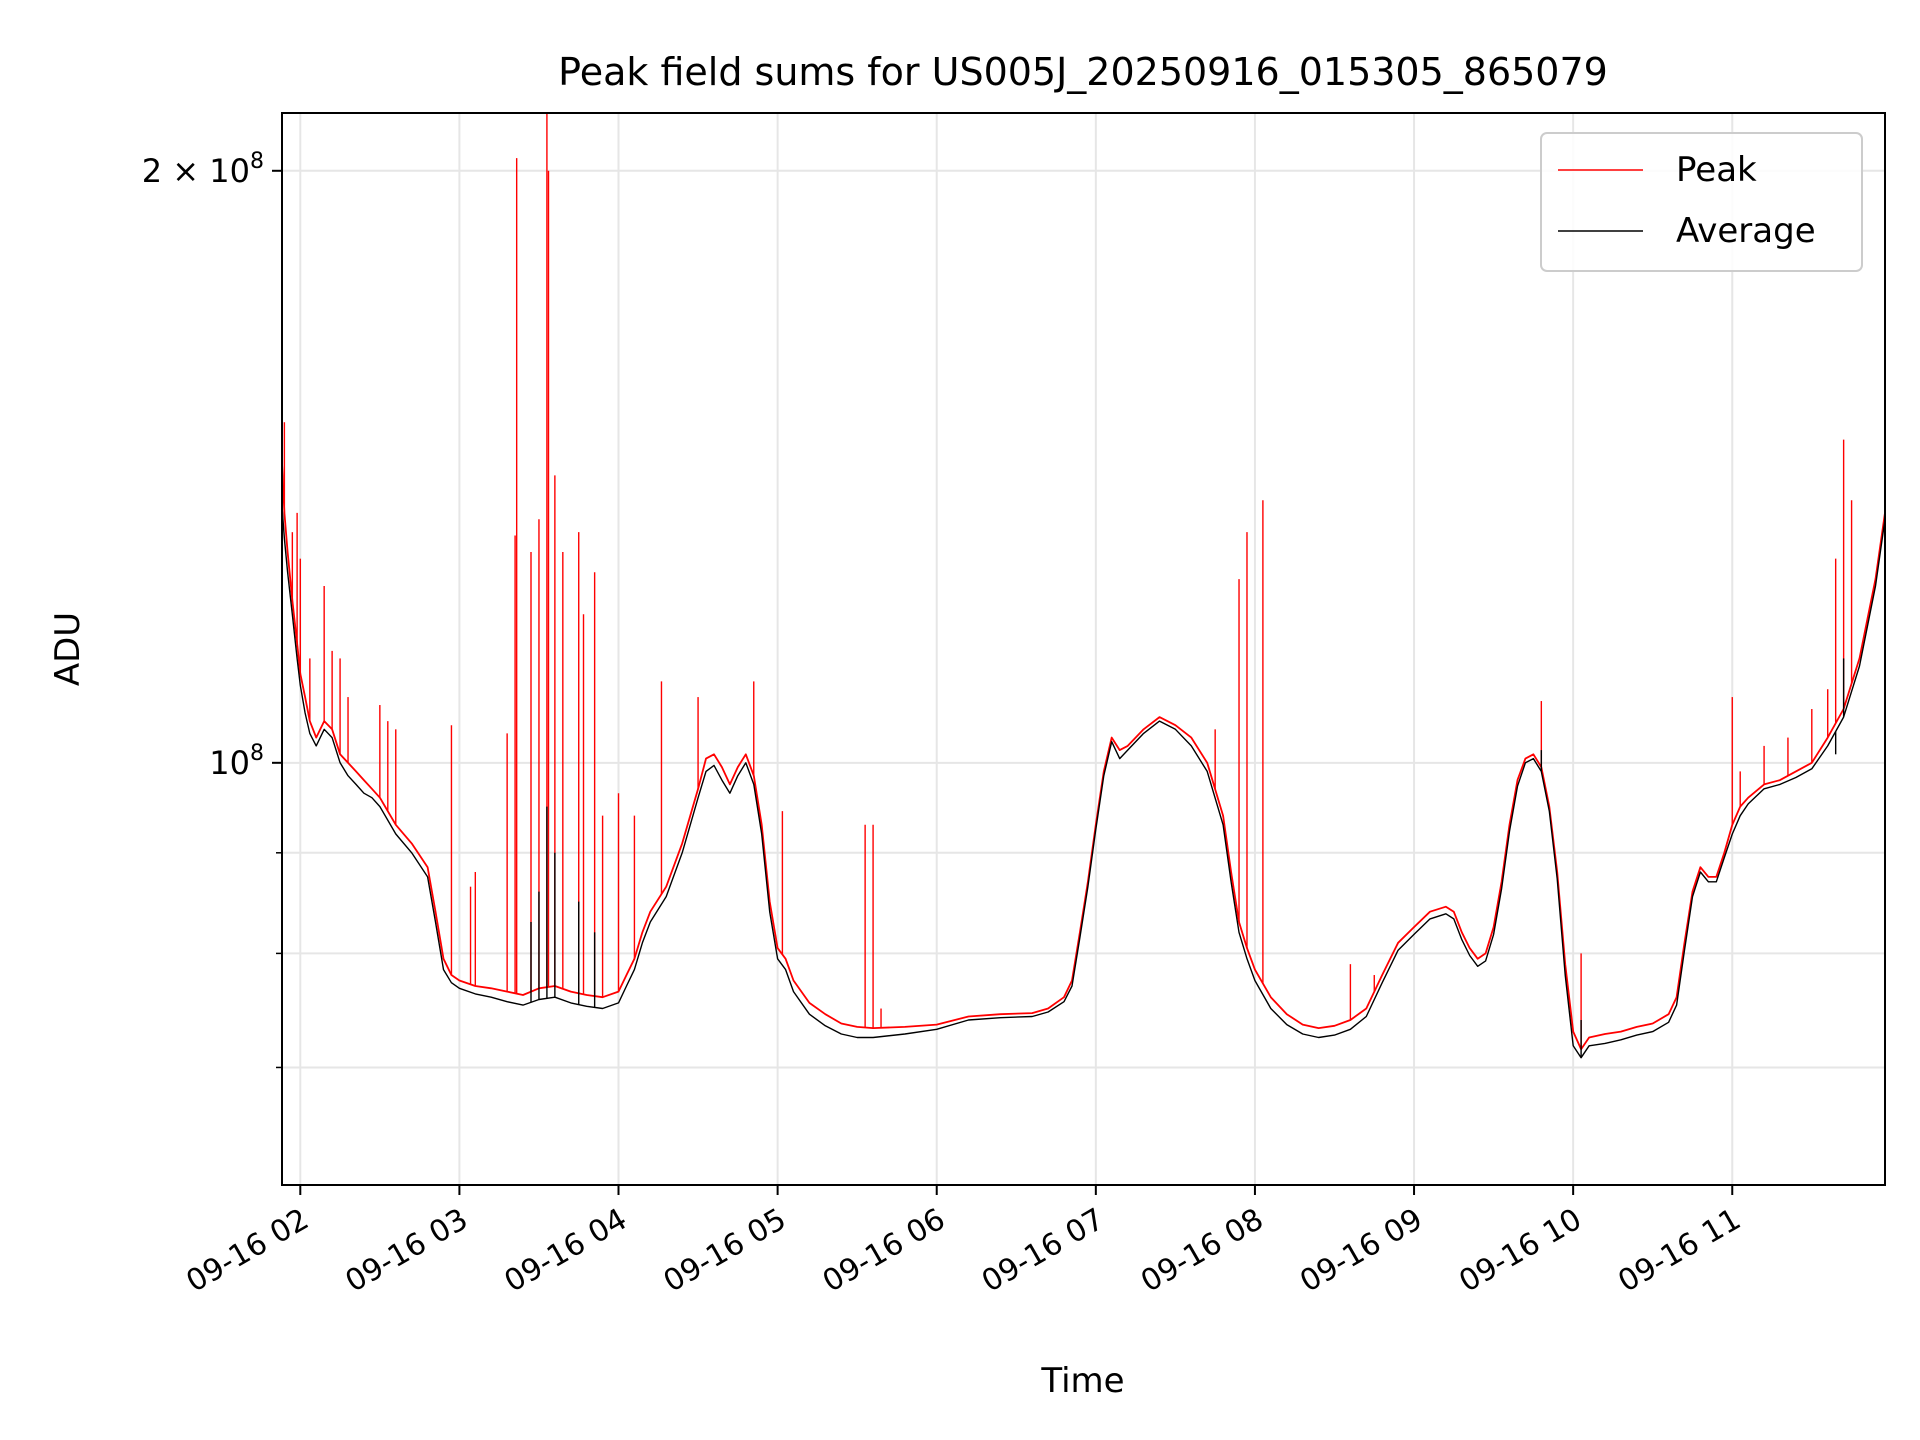 This screenshot has width=1920, height=1440. What do you see at coordinates (1746, 231) in the screenshot?
I see `legend-label-average: Average` at bounding box center [1746, 231].